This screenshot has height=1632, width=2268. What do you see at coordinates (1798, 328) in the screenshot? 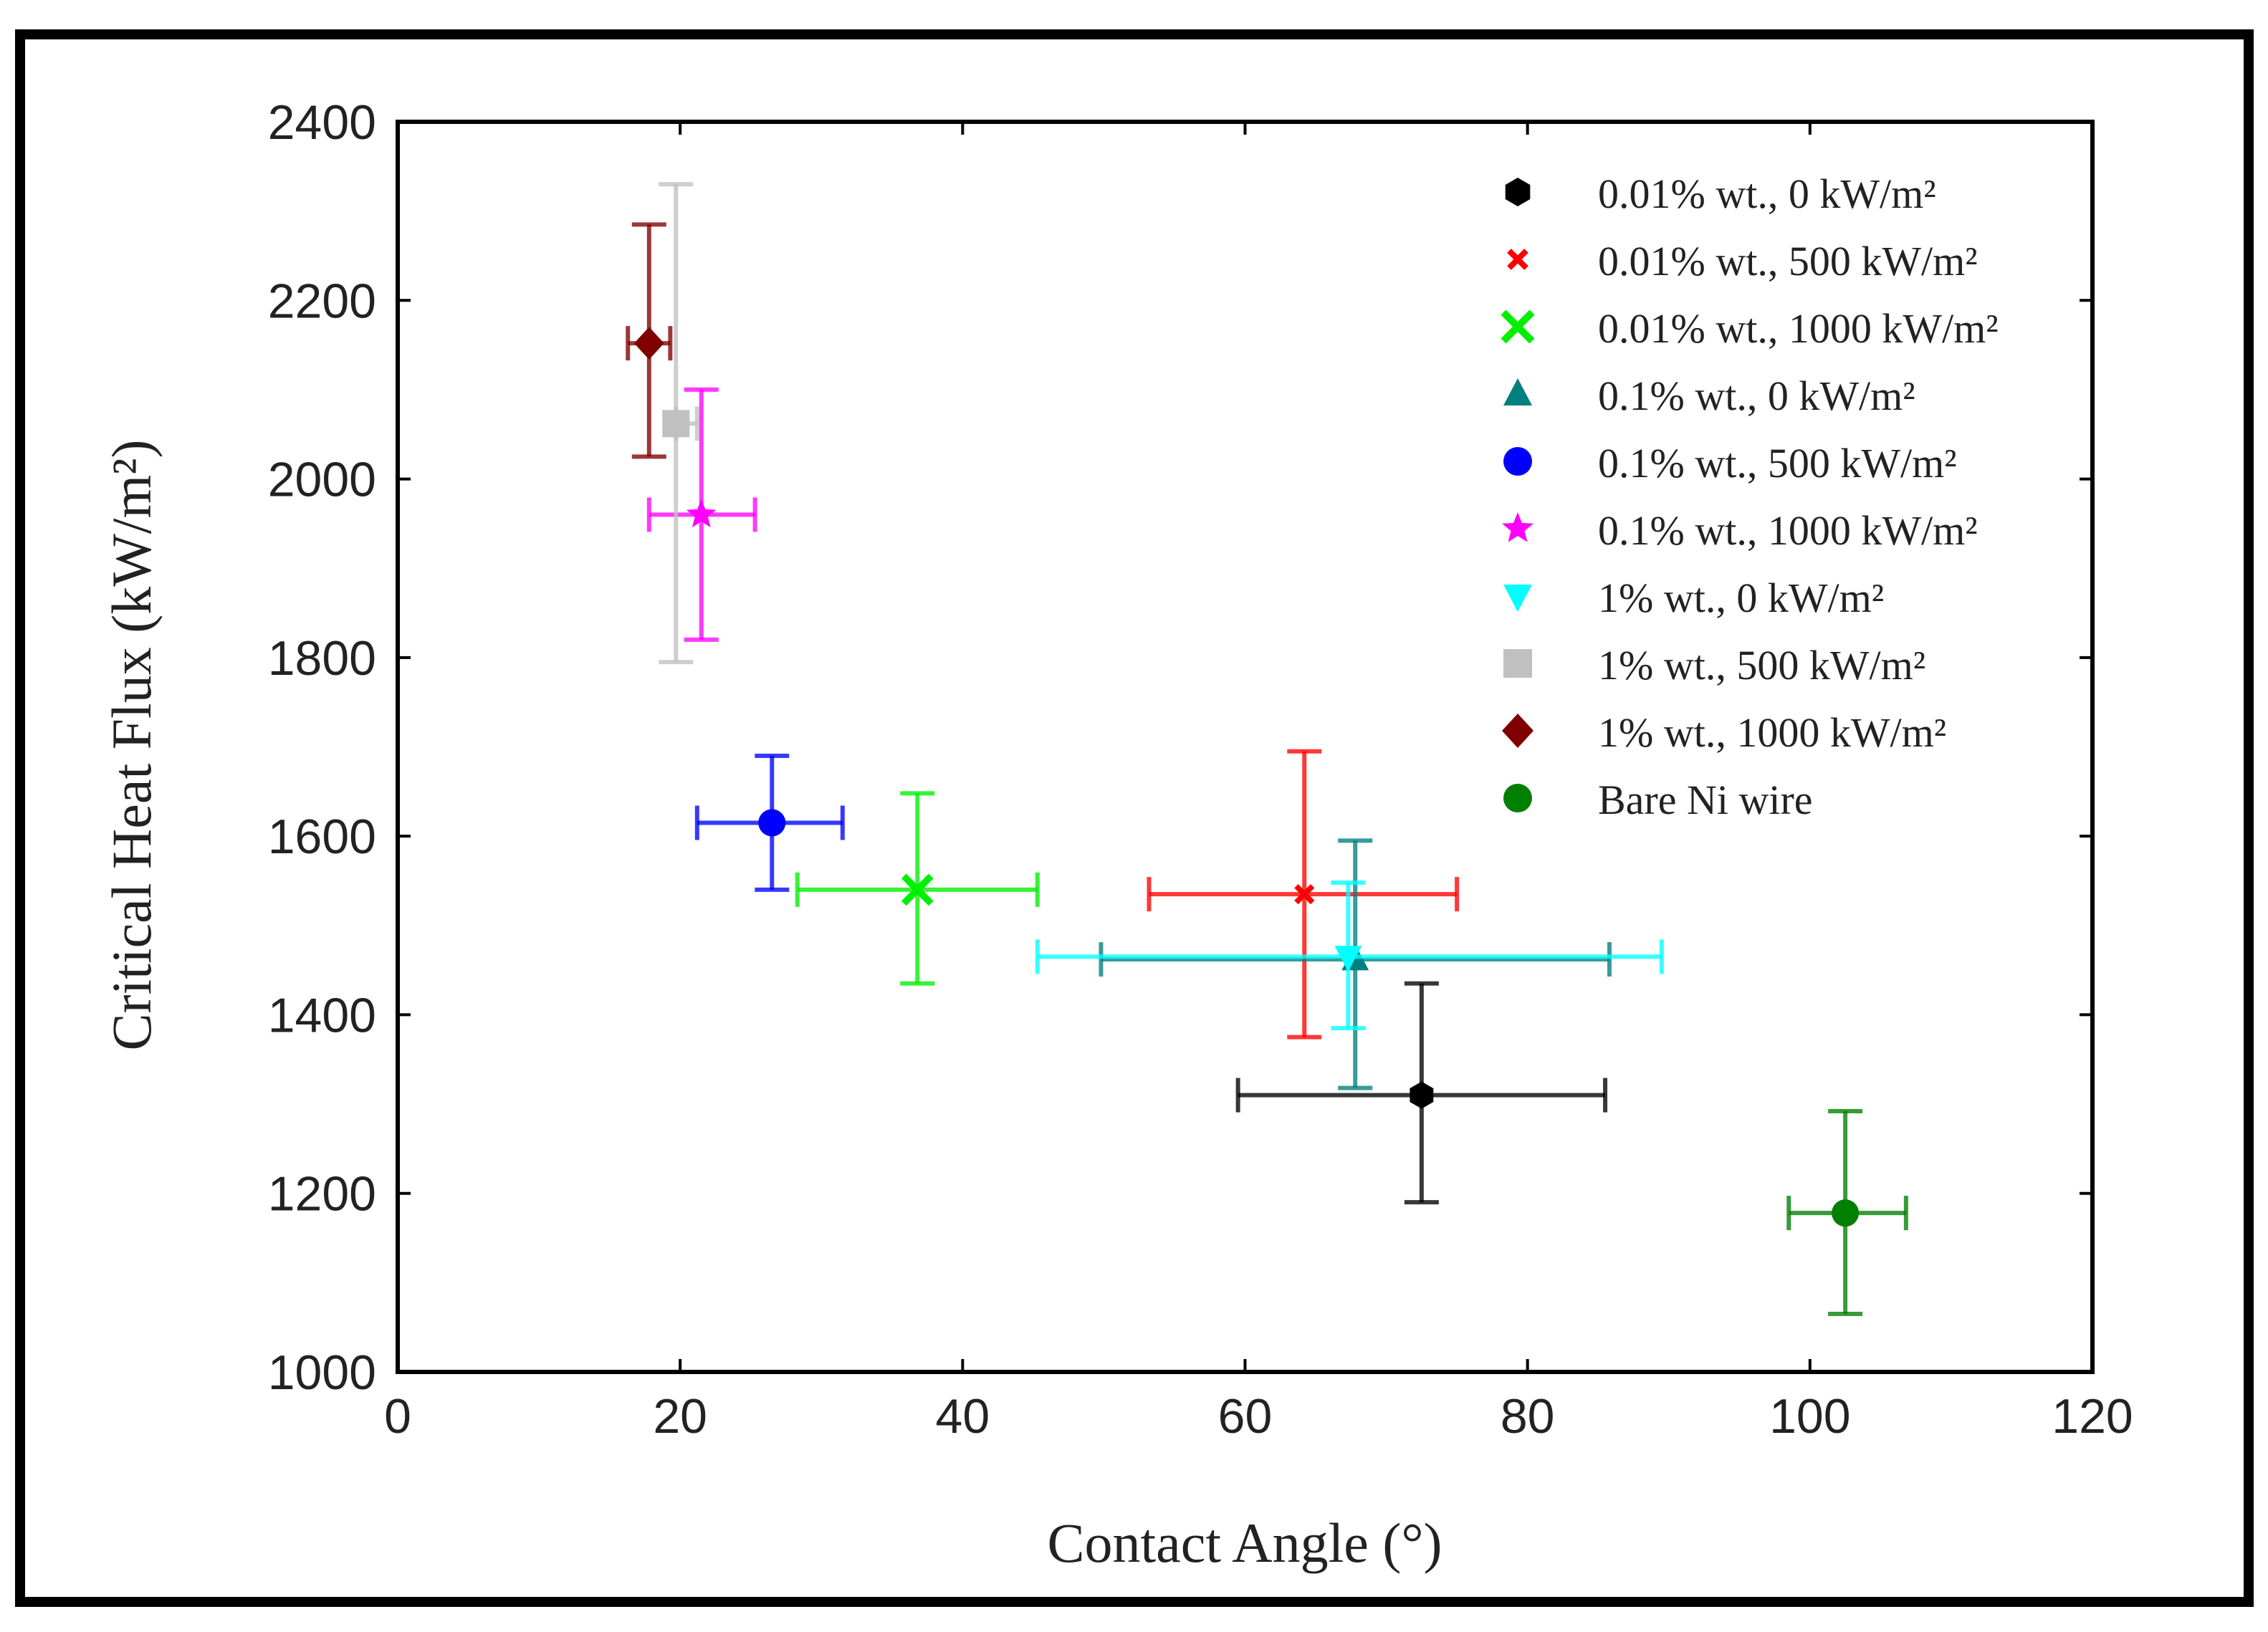
I see `legend-label-2: 0.01% wt., 1000 kW/m²` at bounding box center [1798, 328].